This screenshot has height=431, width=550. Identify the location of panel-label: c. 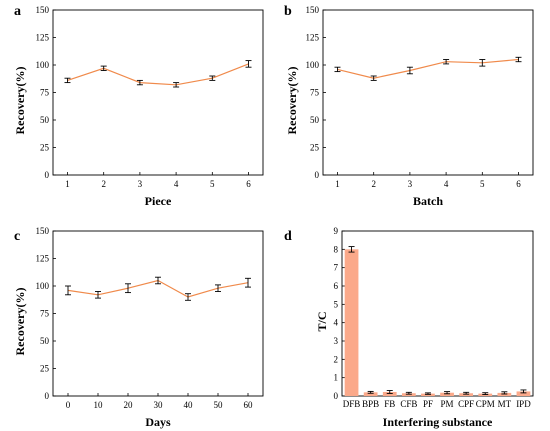
(17, 236).